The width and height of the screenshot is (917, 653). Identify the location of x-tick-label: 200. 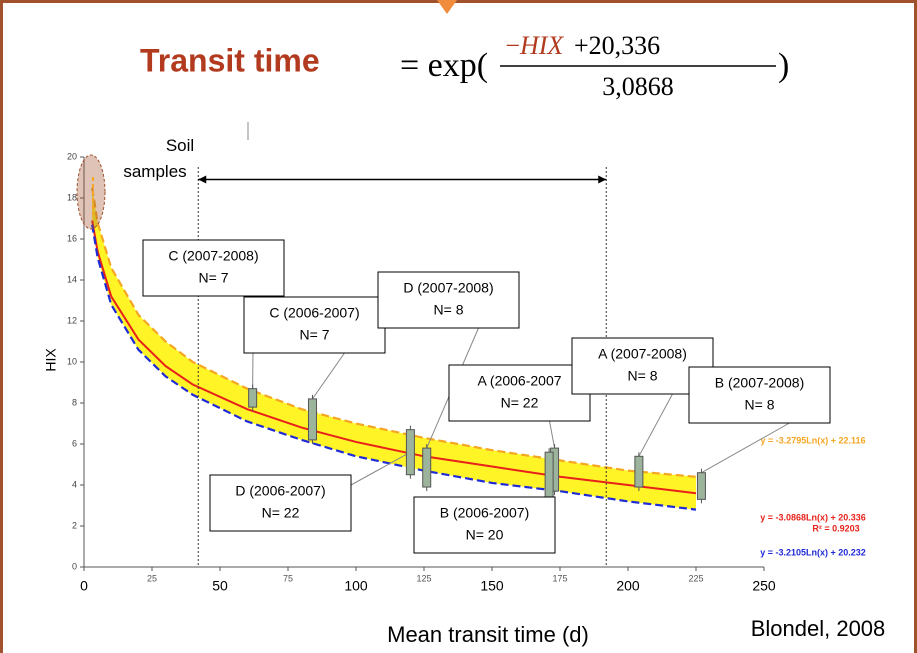
(628, 586).